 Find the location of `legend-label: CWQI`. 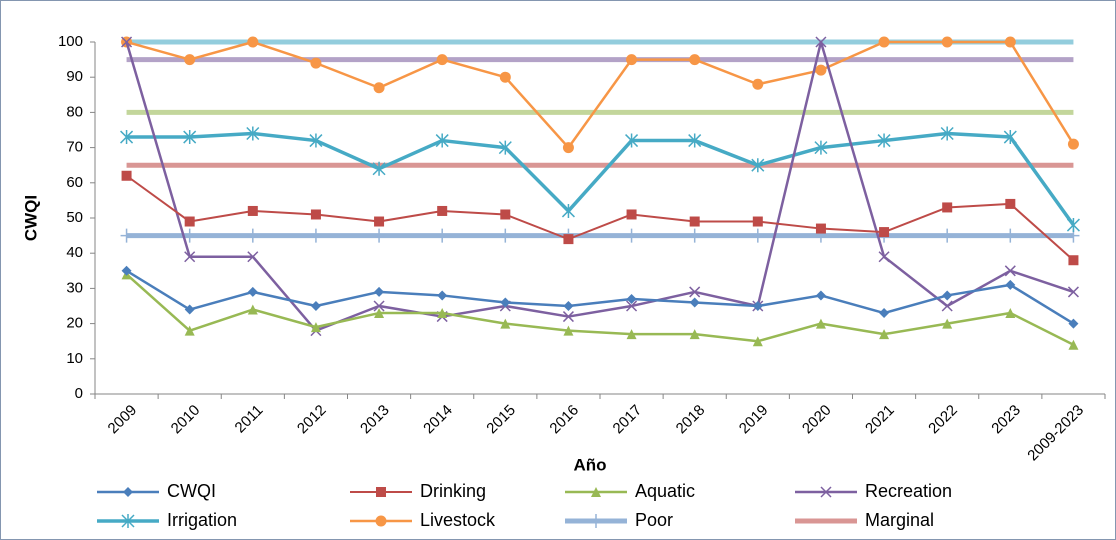

legend-label: CWQI is located at coordinates (191, 491).